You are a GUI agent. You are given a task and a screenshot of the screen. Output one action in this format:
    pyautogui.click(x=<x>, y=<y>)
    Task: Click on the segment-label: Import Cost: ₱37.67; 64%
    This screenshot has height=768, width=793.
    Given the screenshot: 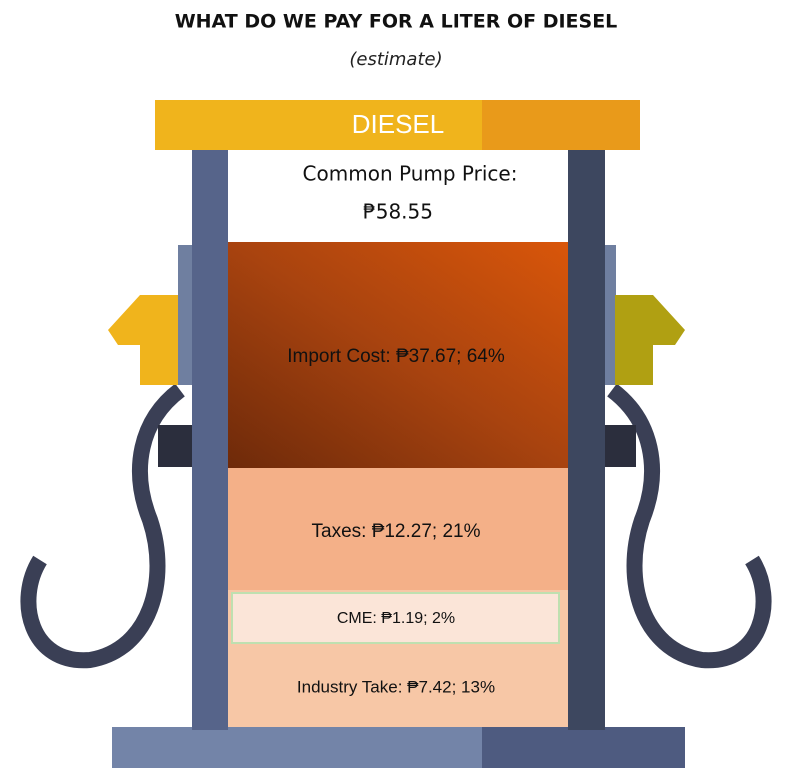 What is the action you would take?
    pyautogui.click(x=396, y=356)
    